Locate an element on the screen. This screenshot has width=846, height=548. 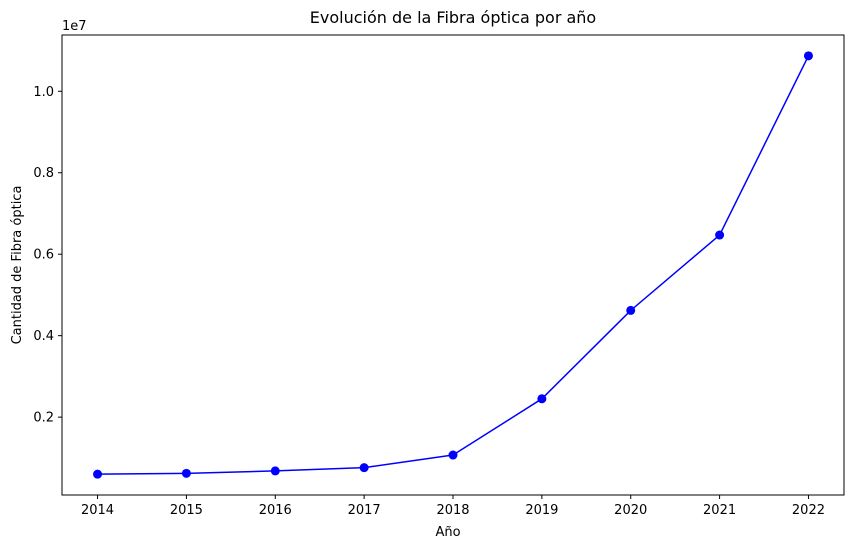
y-axis-label: Cantidad de Fibra óptica is located at coordinates (17, 265).